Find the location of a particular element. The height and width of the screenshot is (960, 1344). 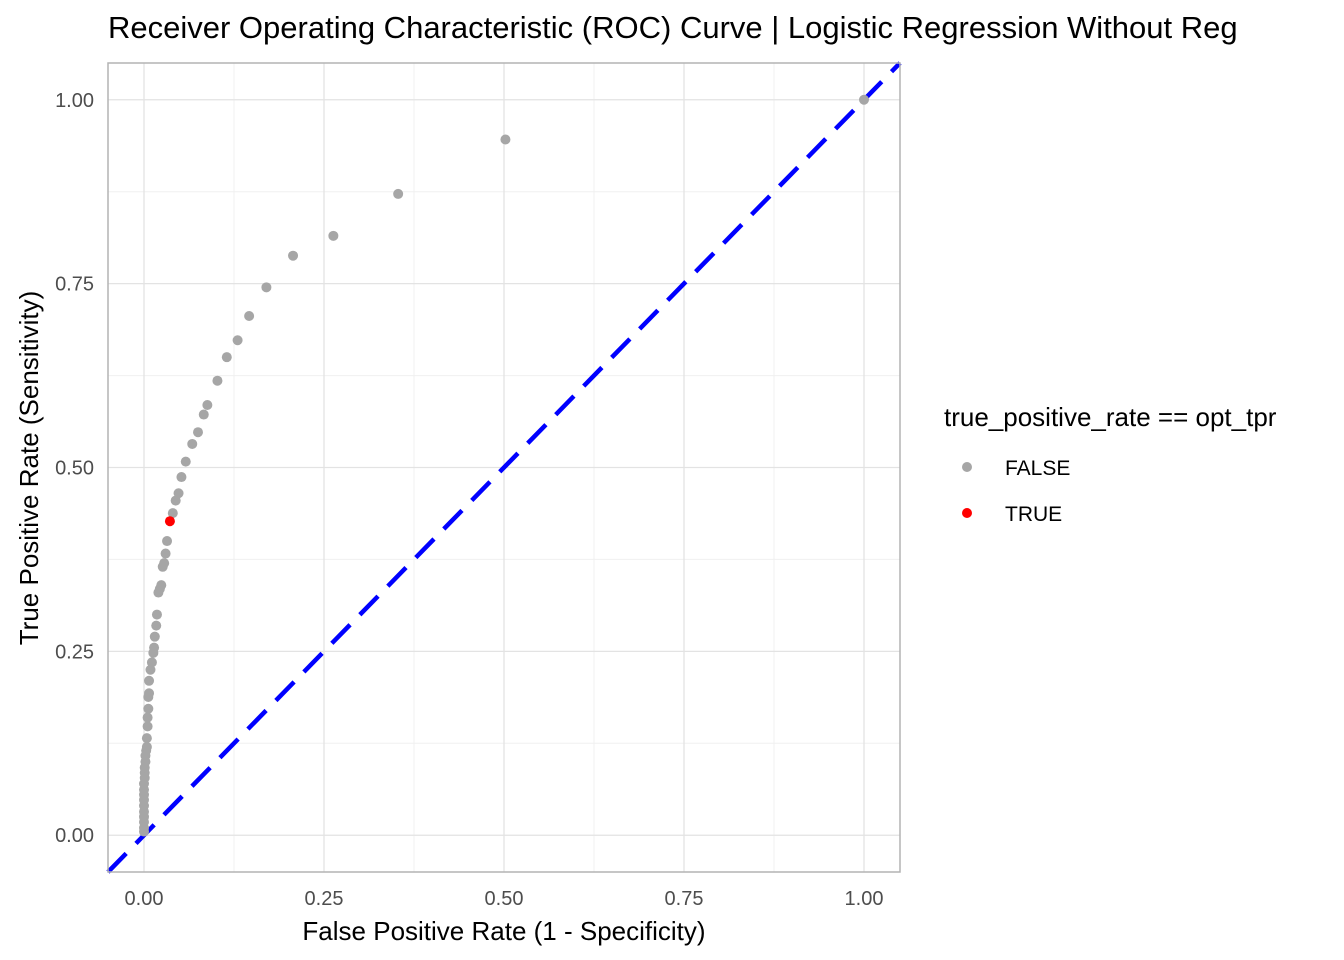

y-tick-label: 0.00 is located at coordinates (74, 836).